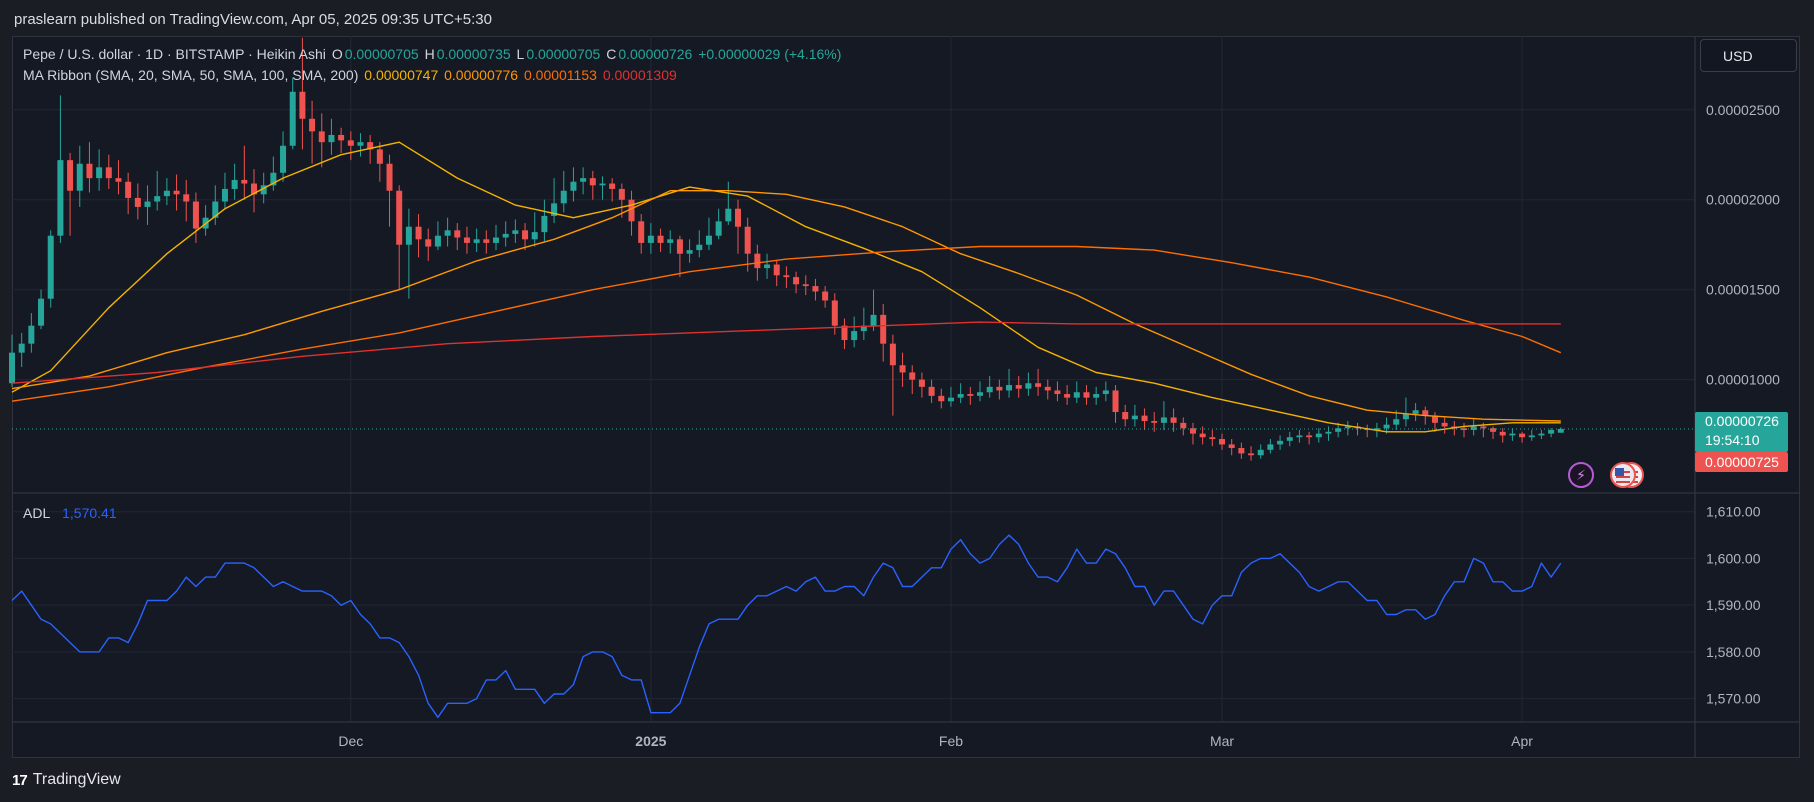 This screenshot has height=802, width=1814. I want to click on price-tick-label: 0.00001000, so click(1743, 380).